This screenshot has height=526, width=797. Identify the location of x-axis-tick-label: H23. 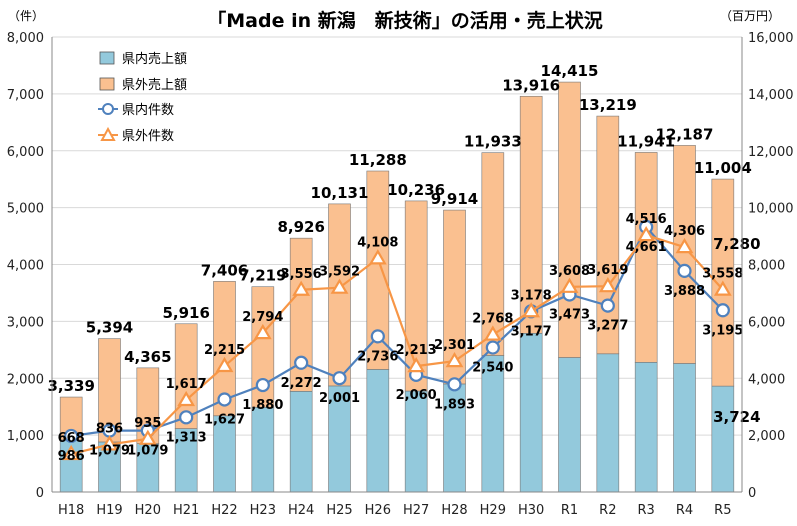
(263, 510).